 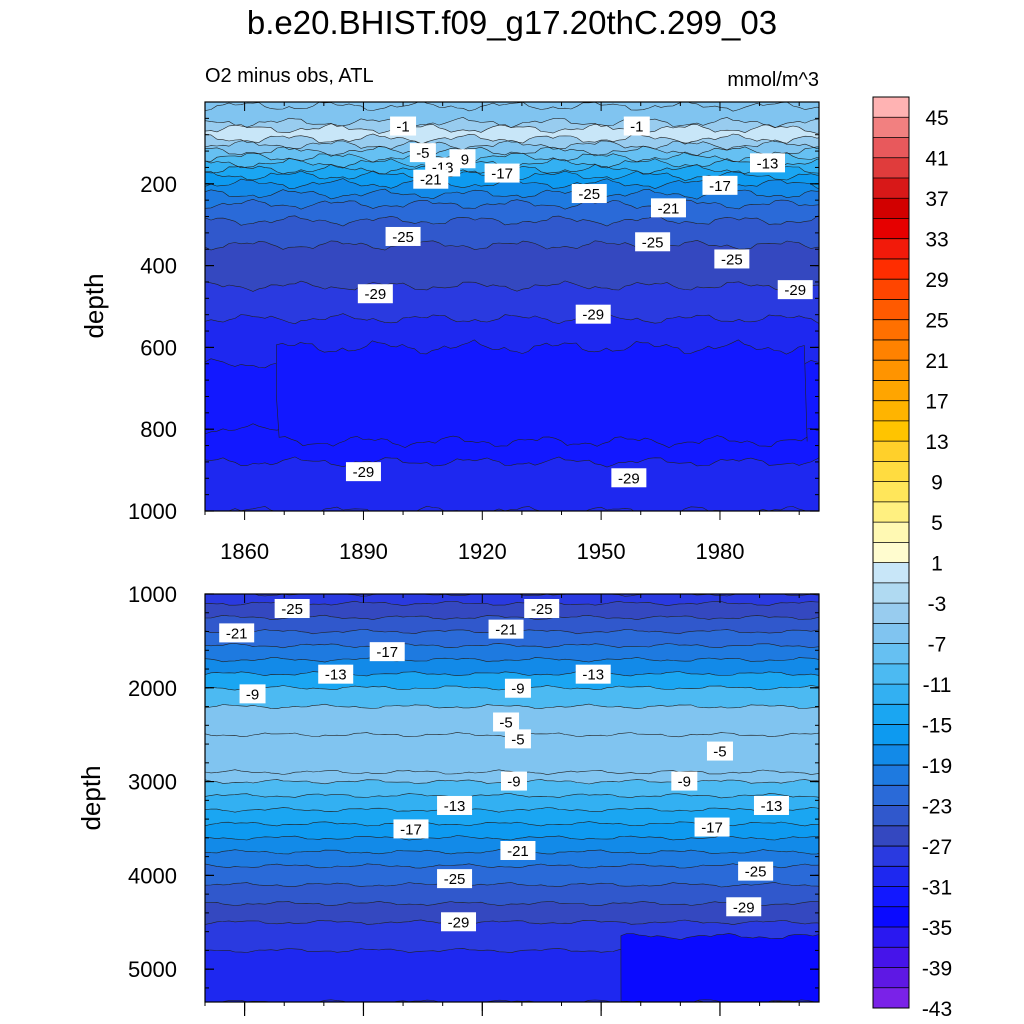 What do you see at coordinates (936, 199) in the screenshot?
I see `colorbar-tick-label: 37` at bounding box center [936, 199].